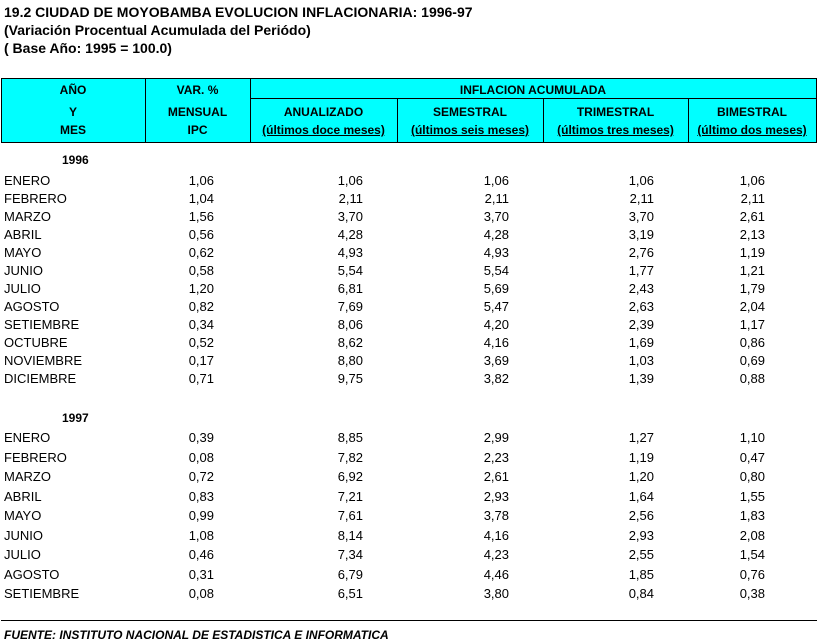  I want to click on value-cell: 2,76, so click(641, 252).